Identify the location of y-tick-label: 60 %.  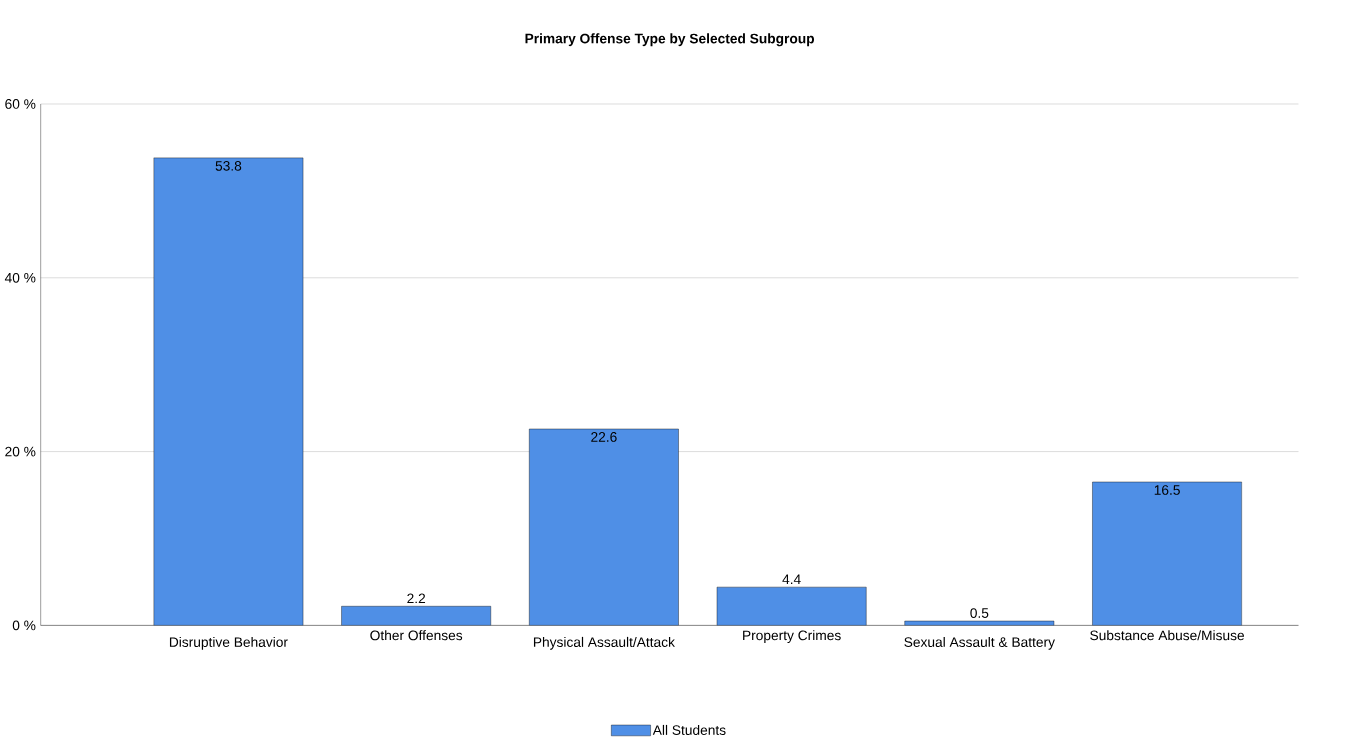
(20, 104).